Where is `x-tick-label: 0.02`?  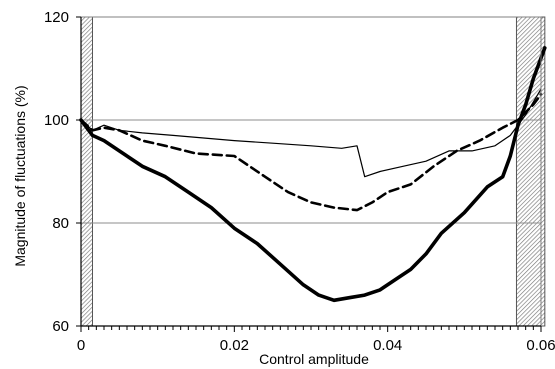
x-tick-label: 0.02 is located at coordinates (234, 345).